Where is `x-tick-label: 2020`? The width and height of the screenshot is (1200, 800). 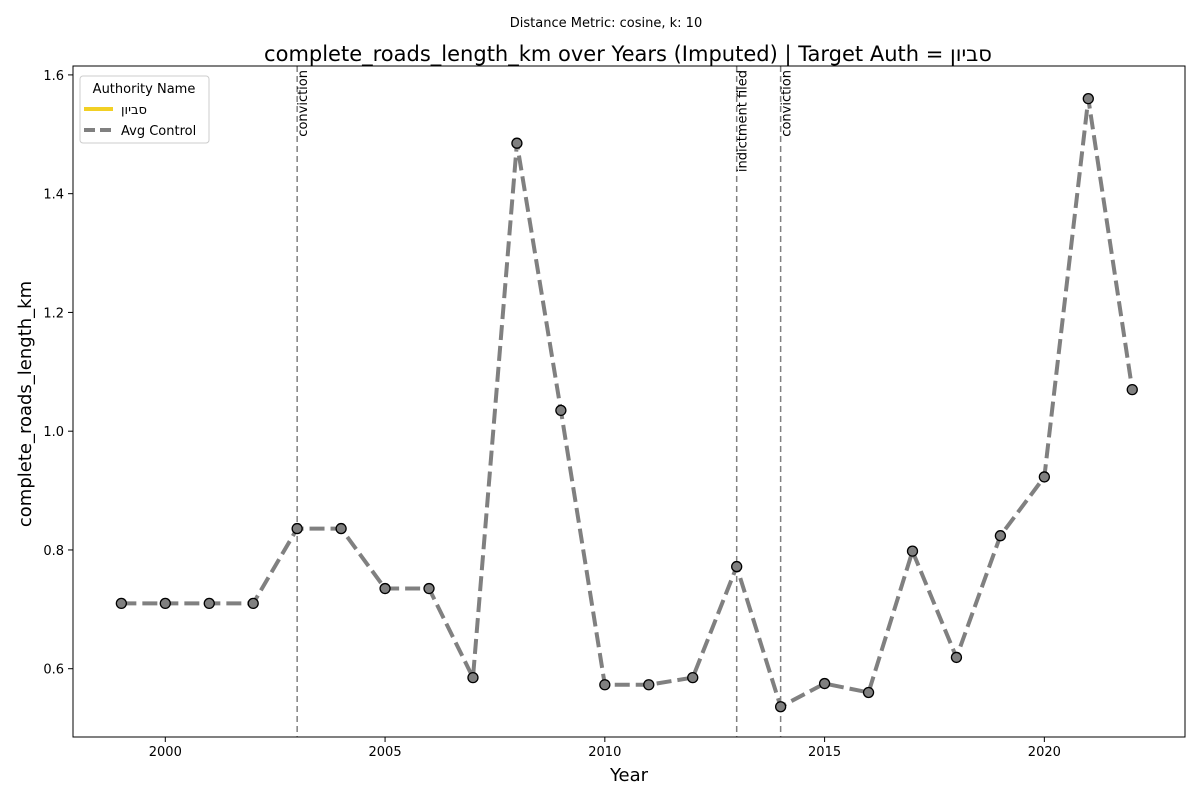
x-tick-label: 2020 is located at coordinates (1044, 752).